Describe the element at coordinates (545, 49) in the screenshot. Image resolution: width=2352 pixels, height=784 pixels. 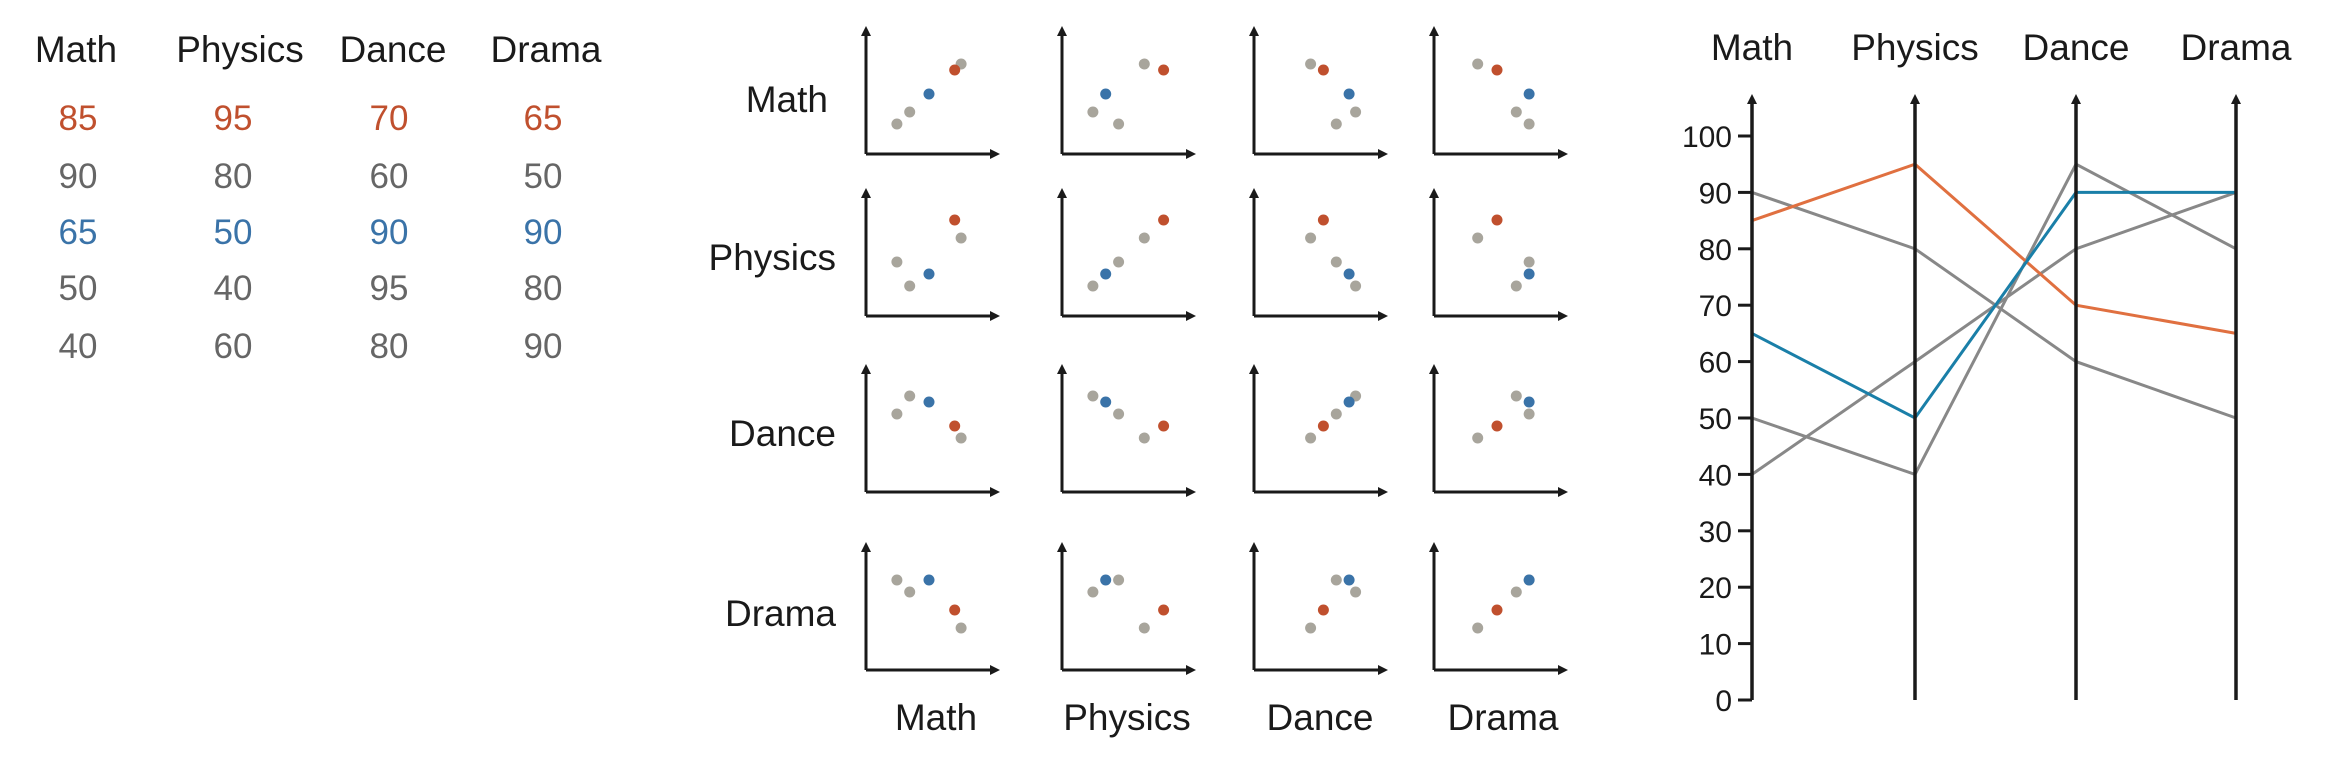
I see `table-header: Drama` at that location.